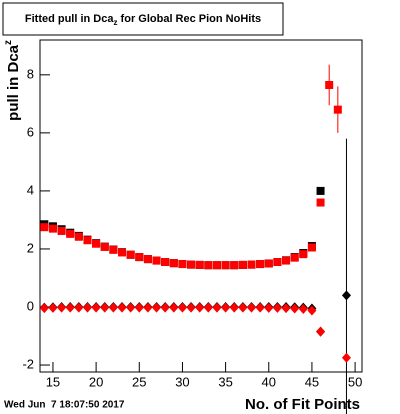 The image size is (400, 414). Describe the element at coordinates (30, 131) in the screenshot. I see `y-tick-label: 6` at that location.